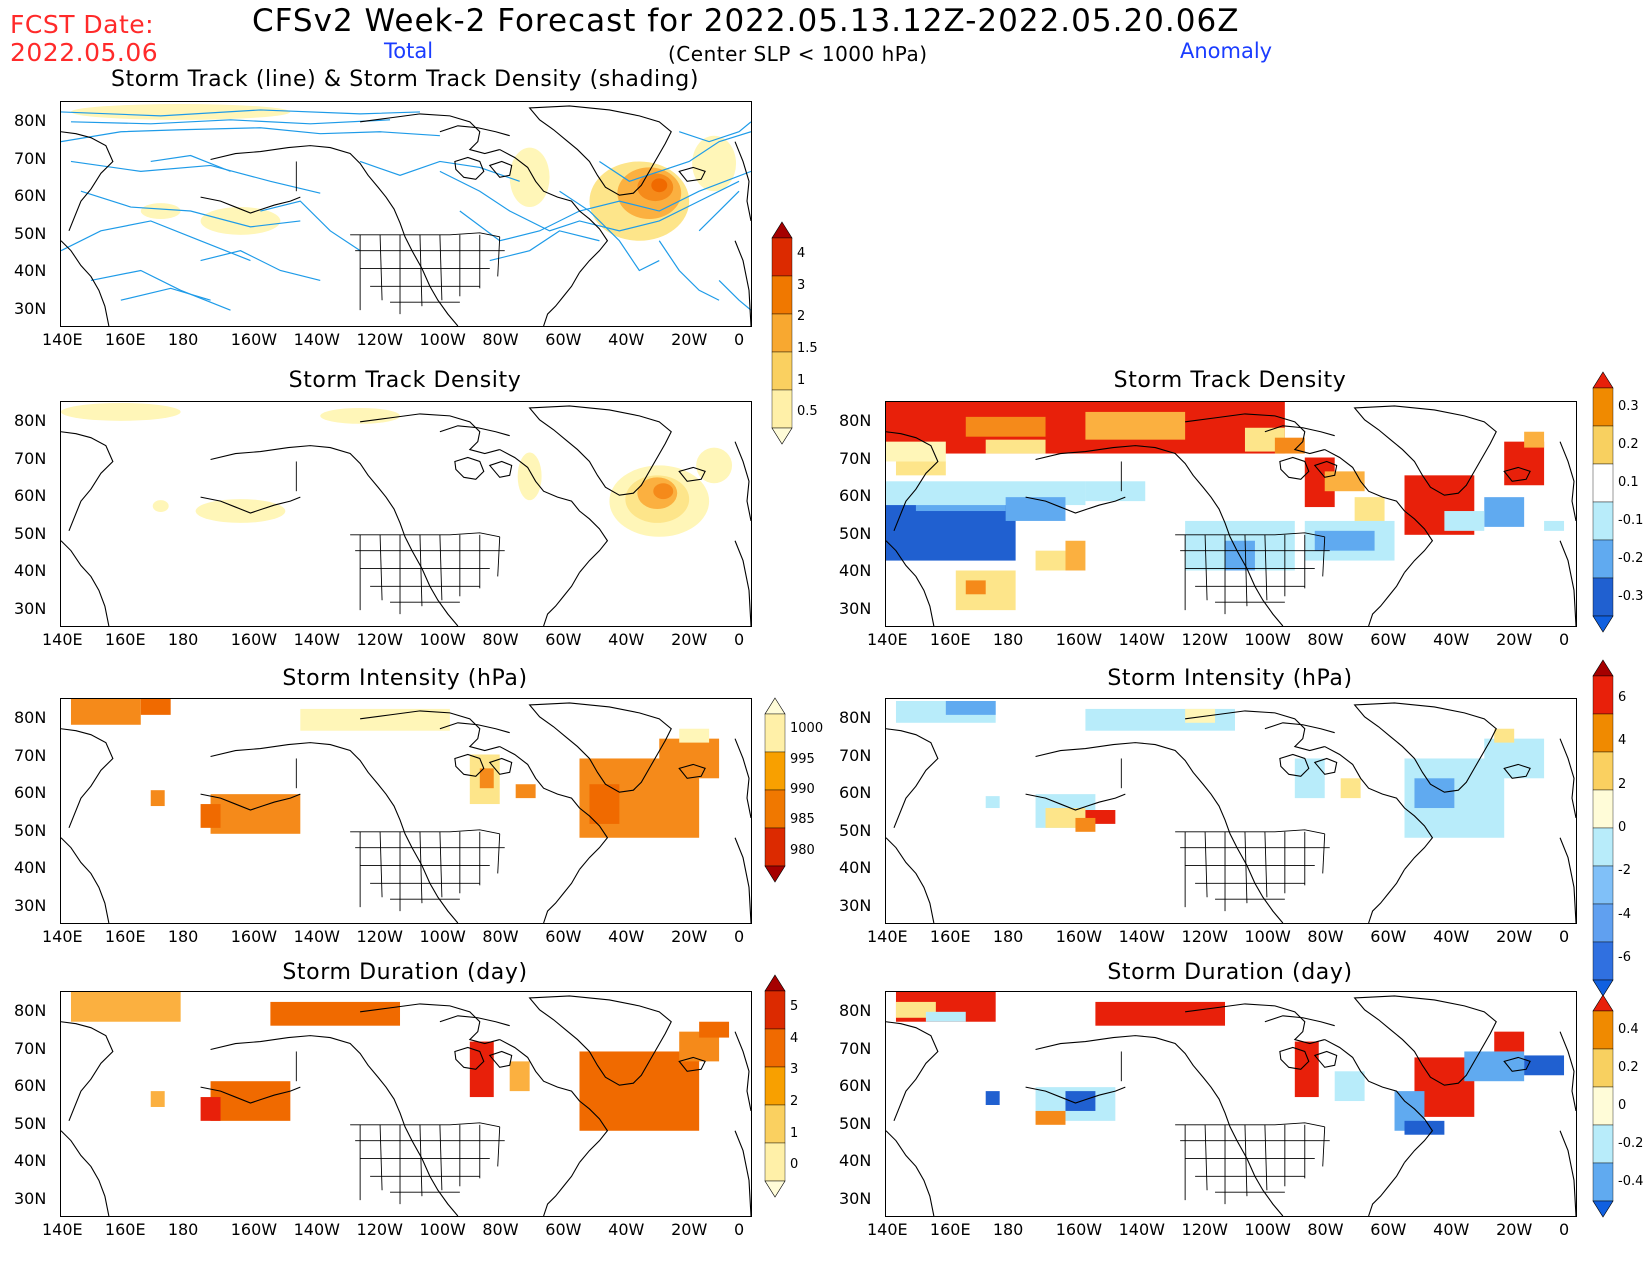  What do you see at coordinates (30, 608) in the screenshot?
I see `lat-tick-label: 30N` at bounding box center [30, 608].